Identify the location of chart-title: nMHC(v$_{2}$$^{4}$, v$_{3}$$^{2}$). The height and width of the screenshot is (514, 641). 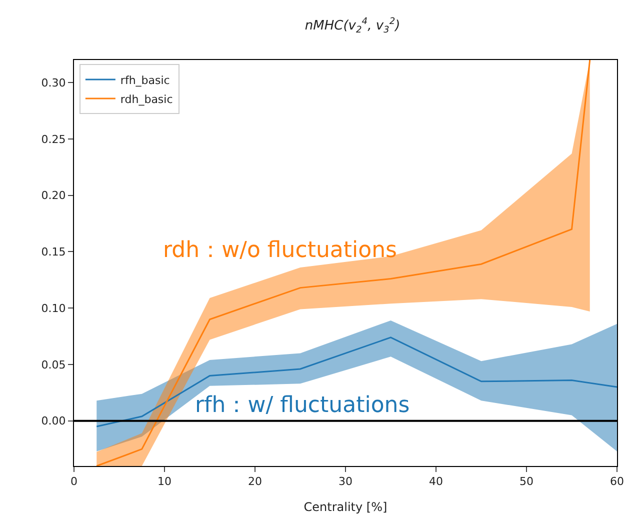
(352, 26).